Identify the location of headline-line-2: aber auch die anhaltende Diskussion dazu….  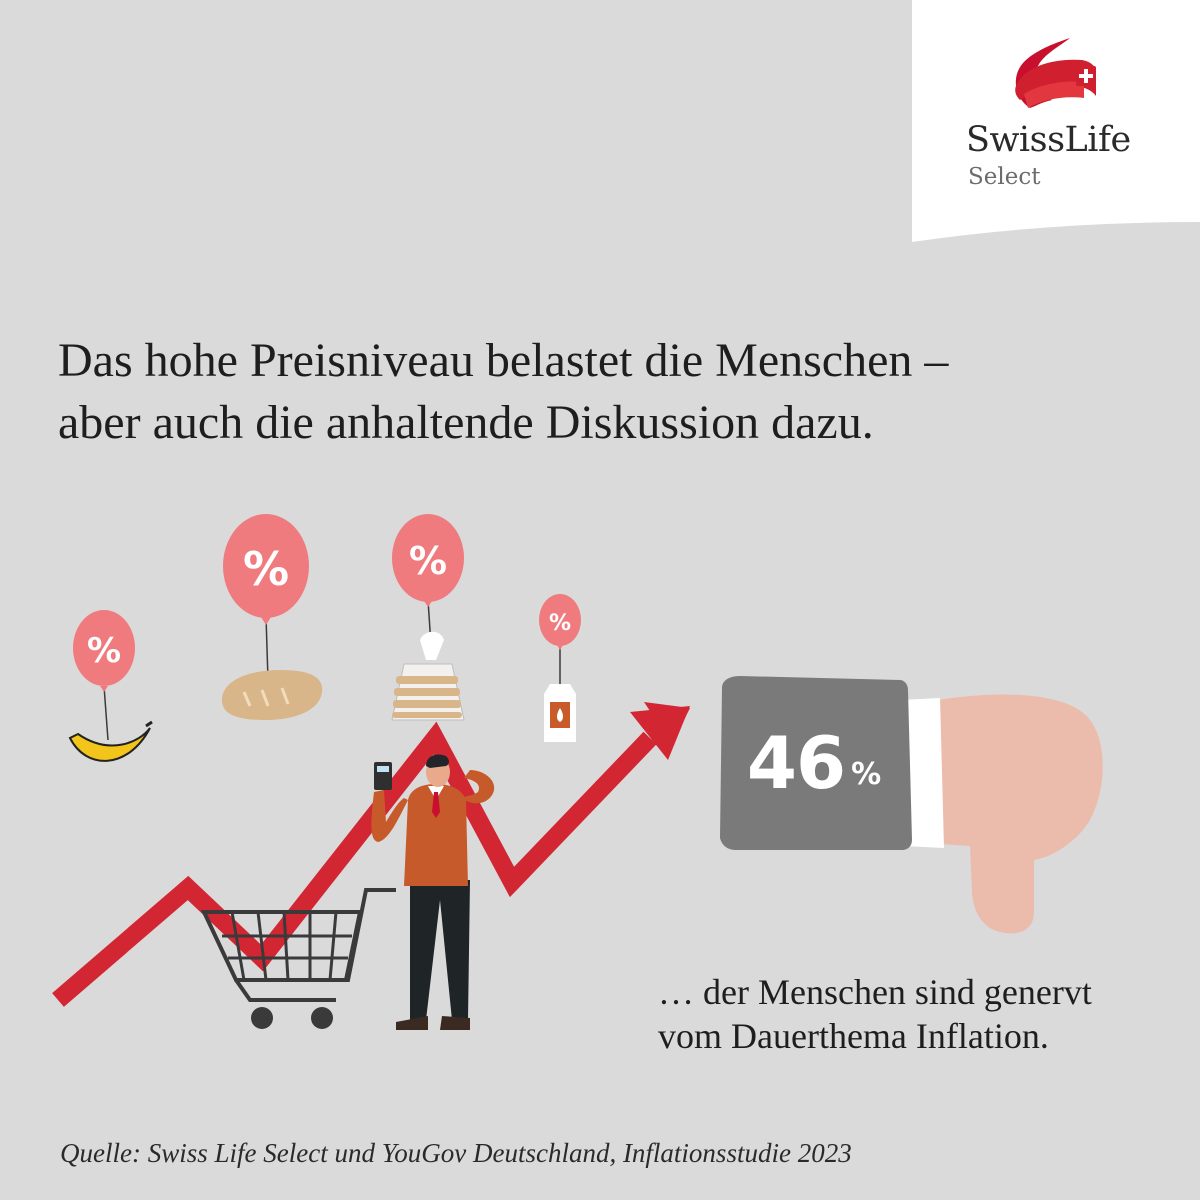
(466, 422).